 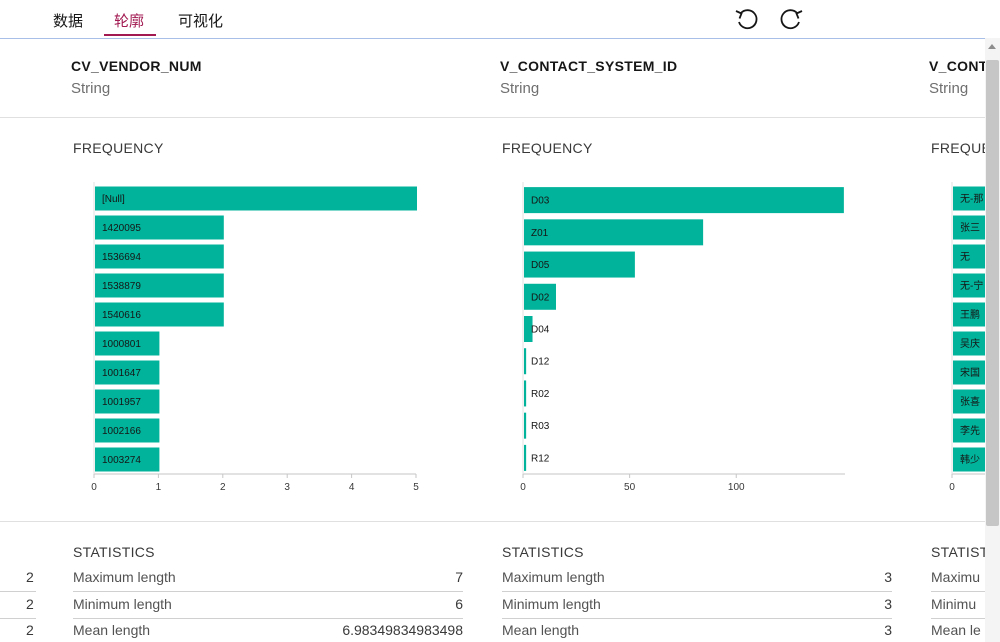 What do you see at coordinates (121, 460) in the screenshot?
I see `bar-label: 1003274` at bounding box center [121, 460].